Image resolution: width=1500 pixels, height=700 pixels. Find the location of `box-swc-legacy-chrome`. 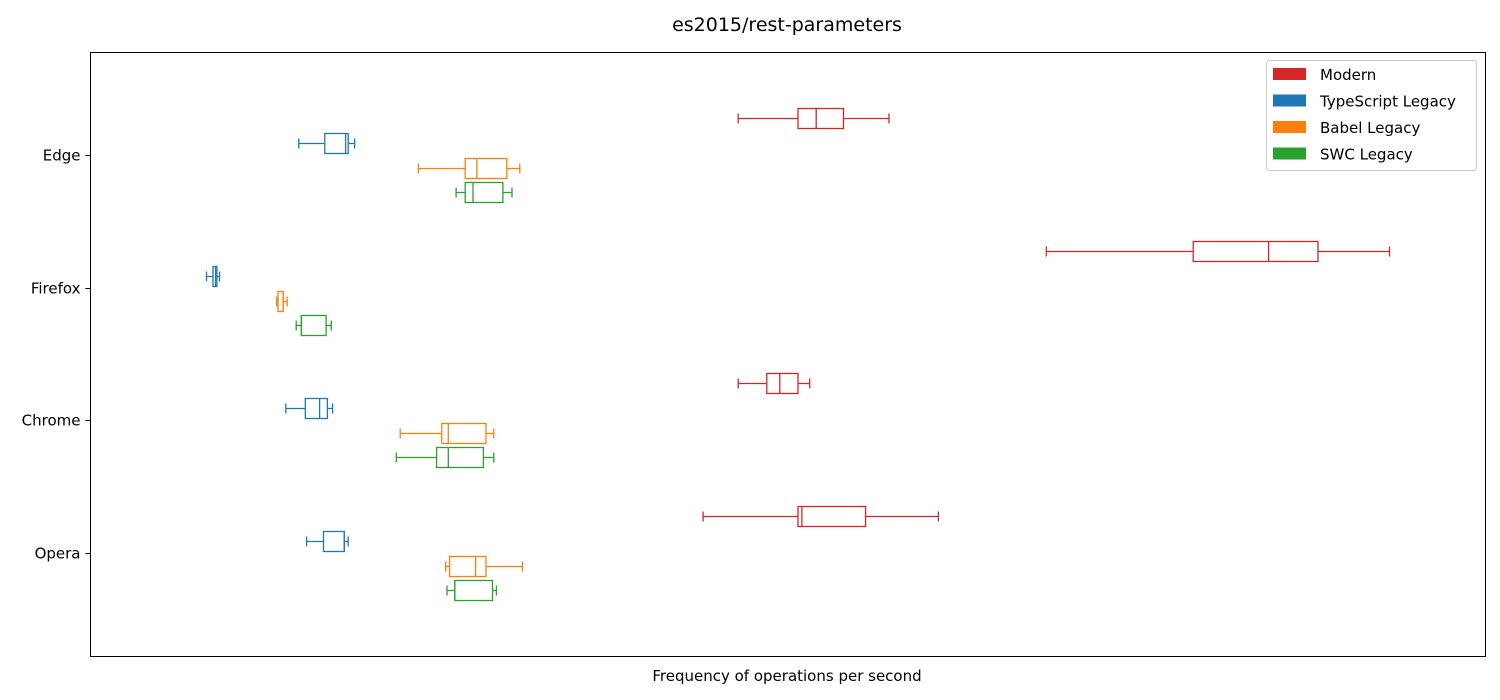

box-swc-legacy-chrome is located at coordinates (445, 457).